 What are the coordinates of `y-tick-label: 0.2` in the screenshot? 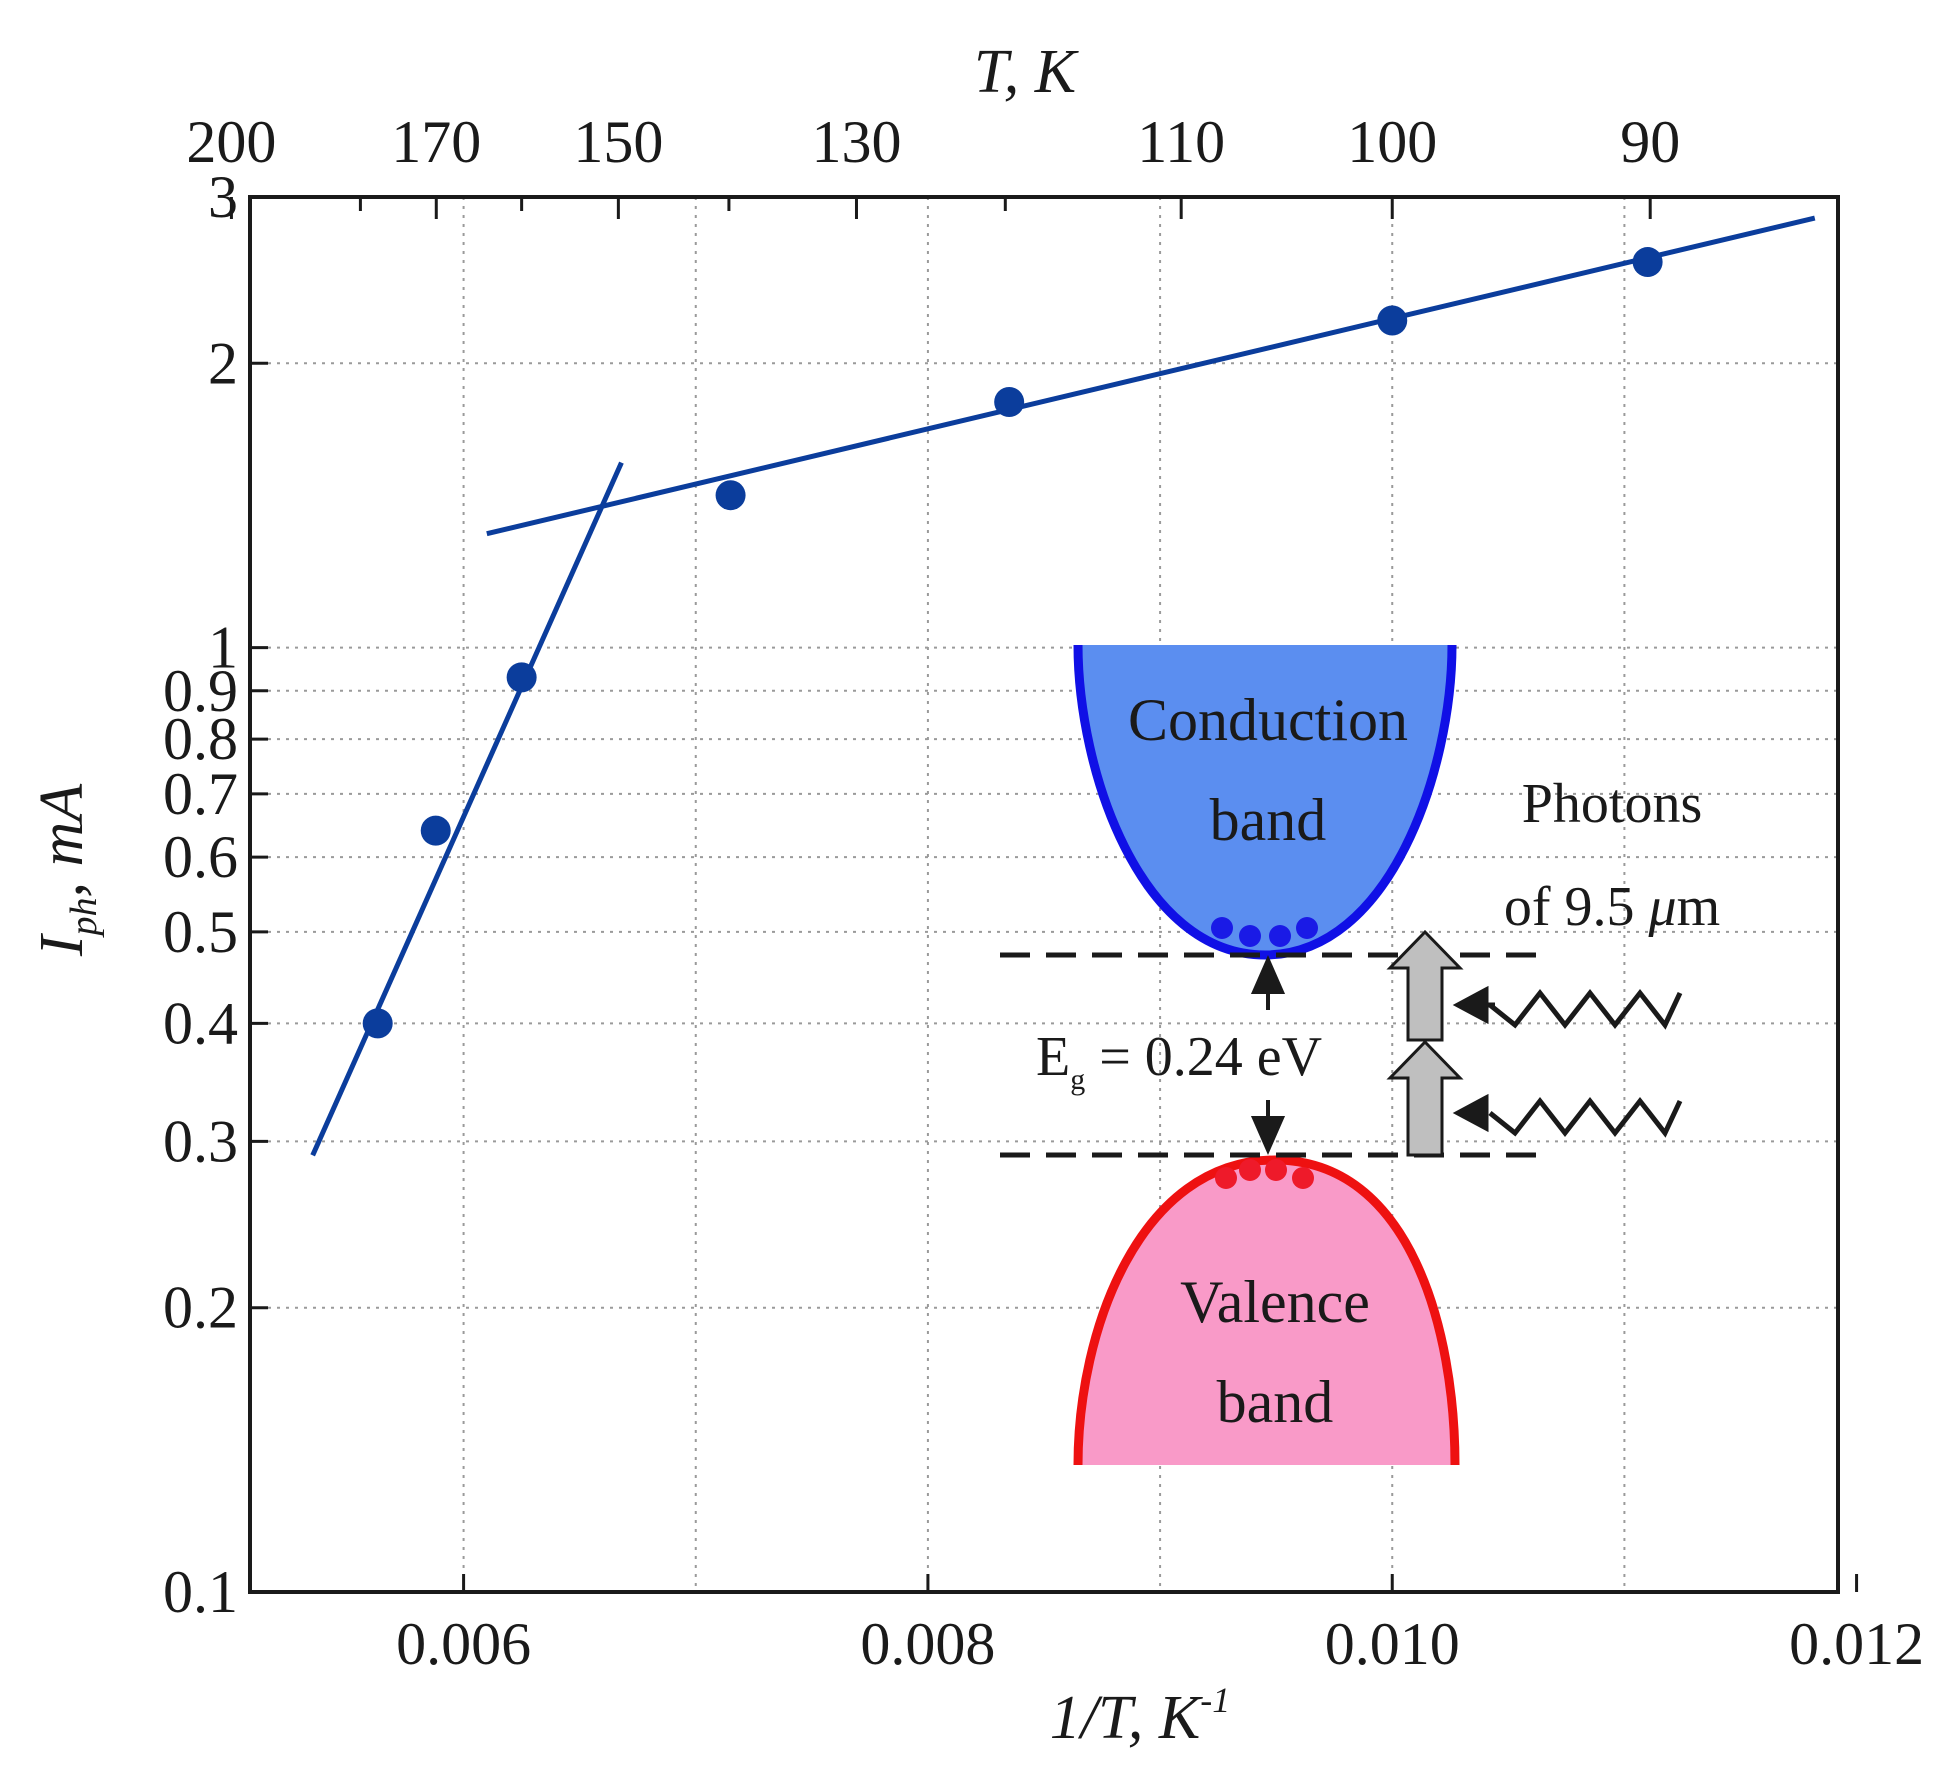 It's located at (200, 1308).